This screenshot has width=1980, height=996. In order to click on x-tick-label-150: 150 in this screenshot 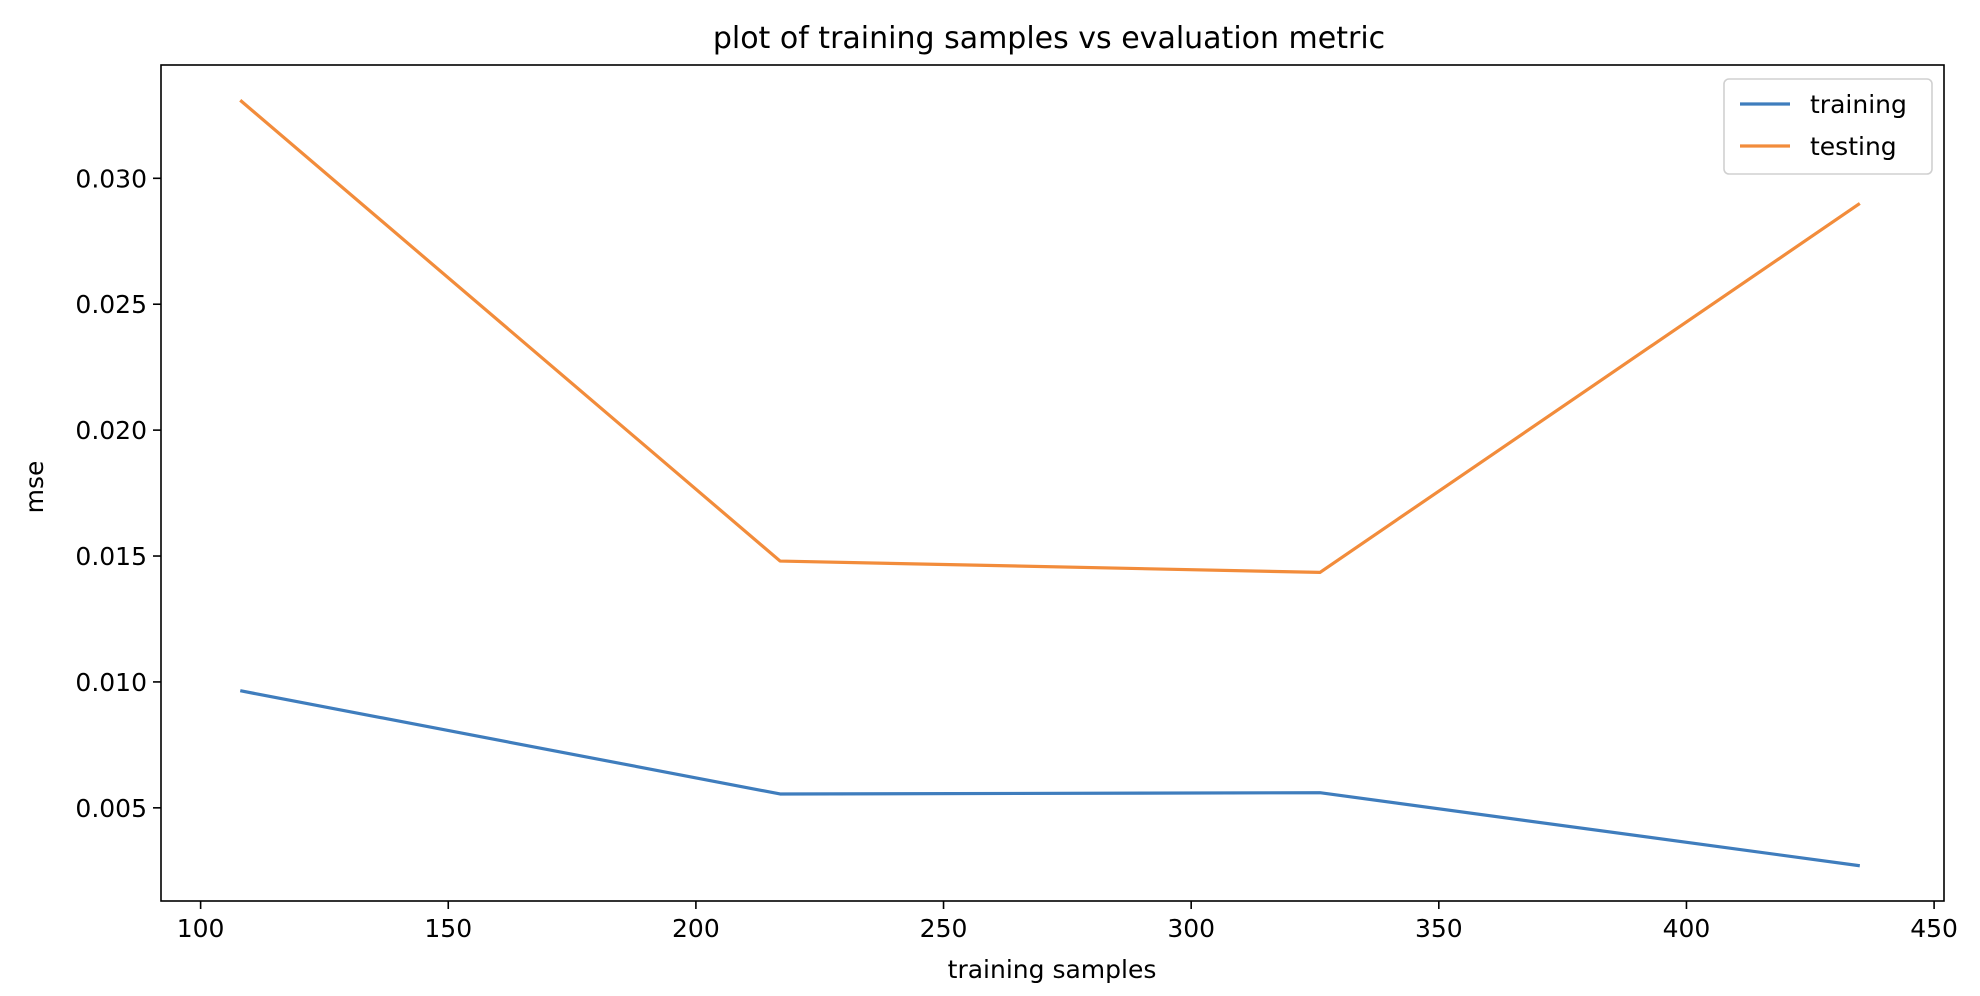, I will do `click(448, 928)`.